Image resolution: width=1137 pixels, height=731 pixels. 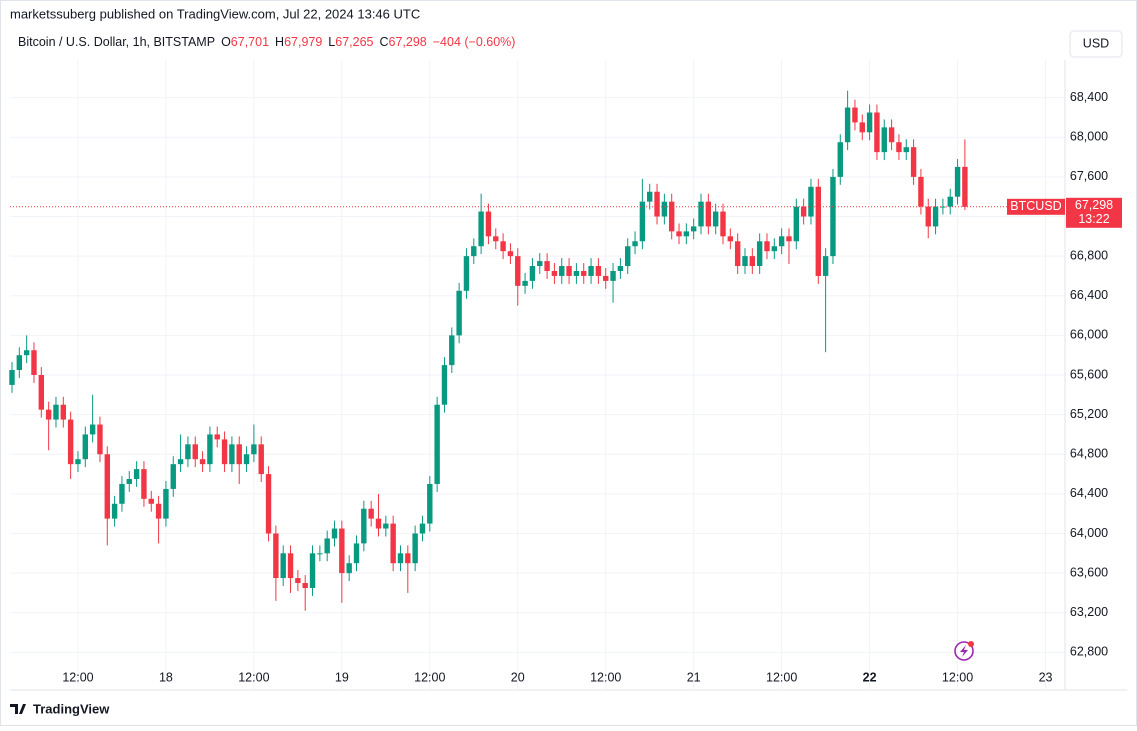 What do you see at coordinates (1089, 612) in the screenshot?
I see `y-tick-label: 63,200` at bounding box center [1089, 612].